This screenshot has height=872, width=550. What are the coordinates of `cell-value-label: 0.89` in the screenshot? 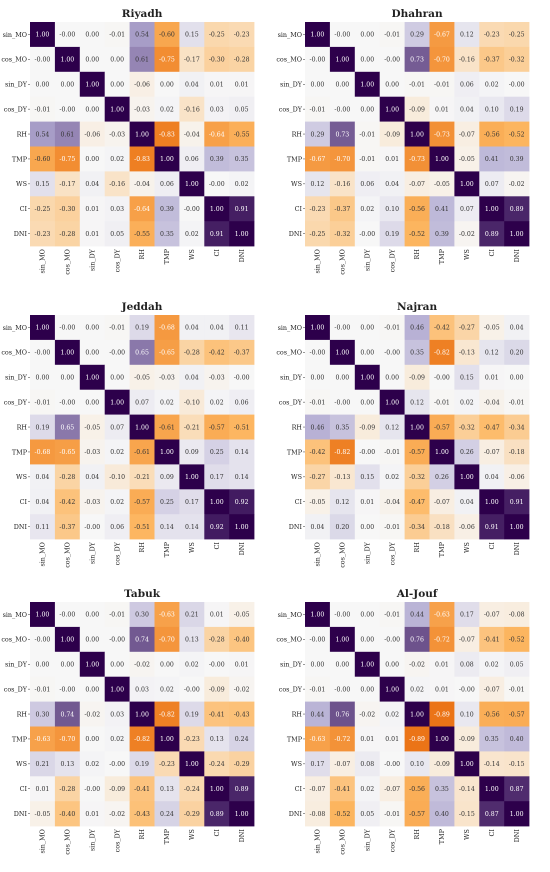 It's located at (217, 814).